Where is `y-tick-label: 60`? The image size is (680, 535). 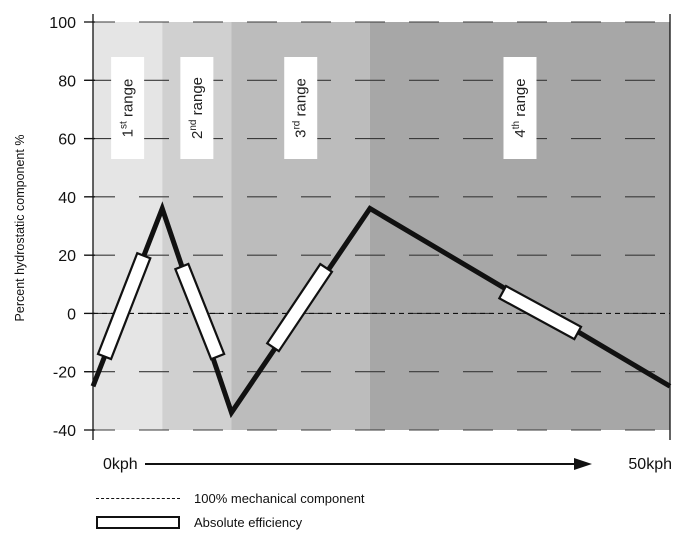 y-tick-label: 60 is located at coordinates (67, 140).